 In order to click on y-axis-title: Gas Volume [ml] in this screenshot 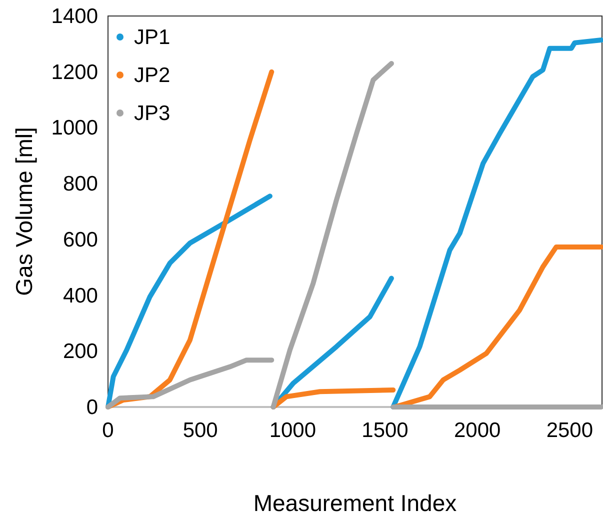, I will do `click(24, 211)`.